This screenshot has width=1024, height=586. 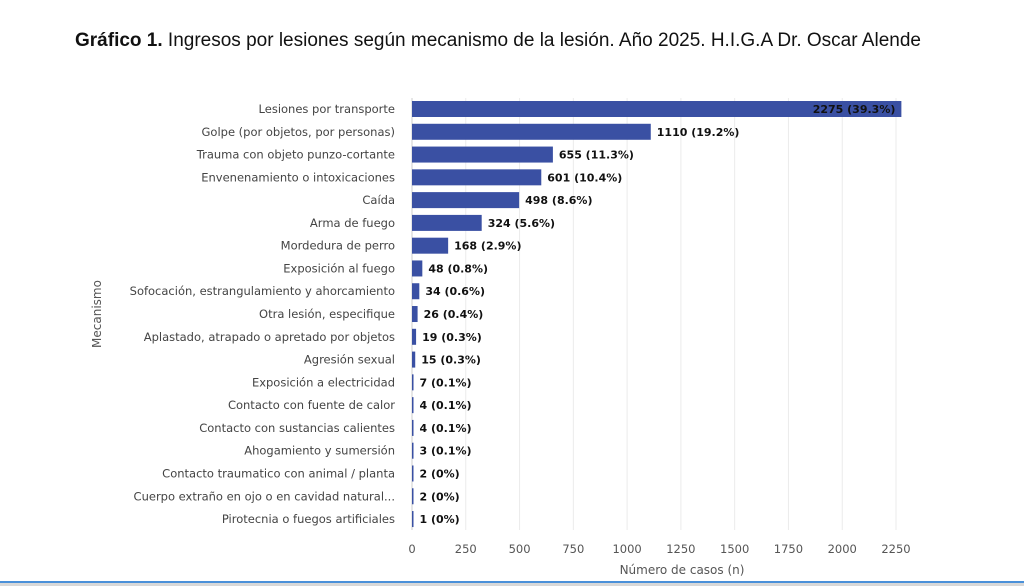 I want to click on category-label: Contacto con fuente de calor, so click(x=311, y=405).